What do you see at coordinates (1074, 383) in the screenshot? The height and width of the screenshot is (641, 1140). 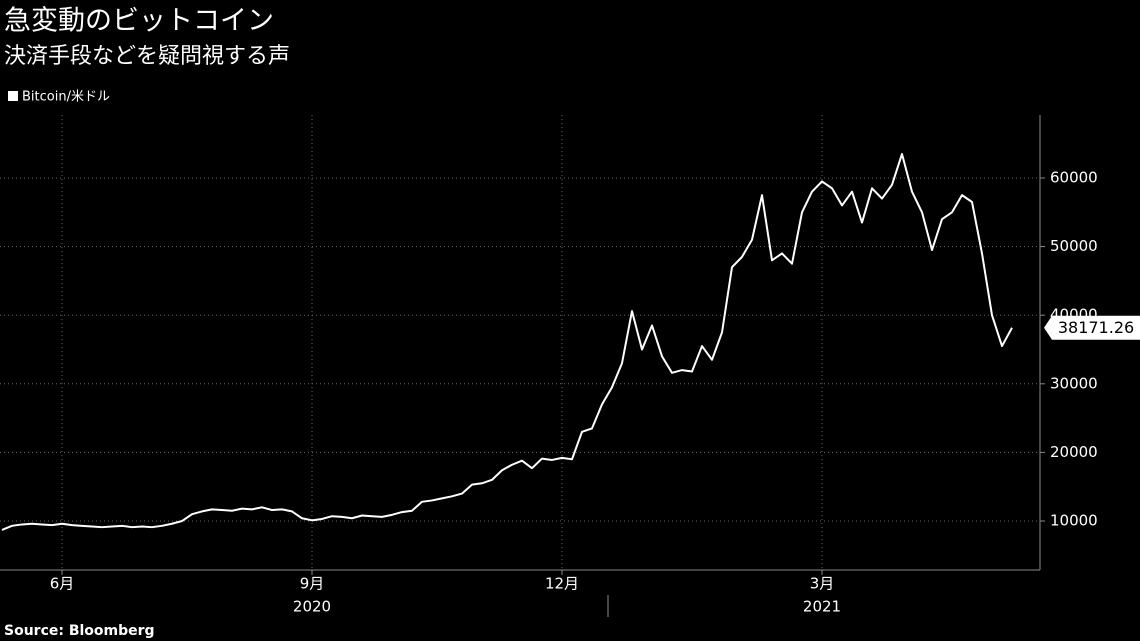 I see `y-tick-label: 30000` at bounding box center [1074, 383].